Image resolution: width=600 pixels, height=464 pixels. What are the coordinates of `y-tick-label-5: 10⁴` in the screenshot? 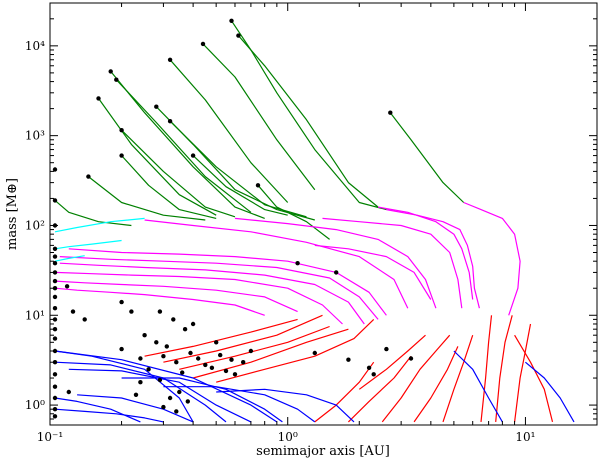 It's located at (35, 46).